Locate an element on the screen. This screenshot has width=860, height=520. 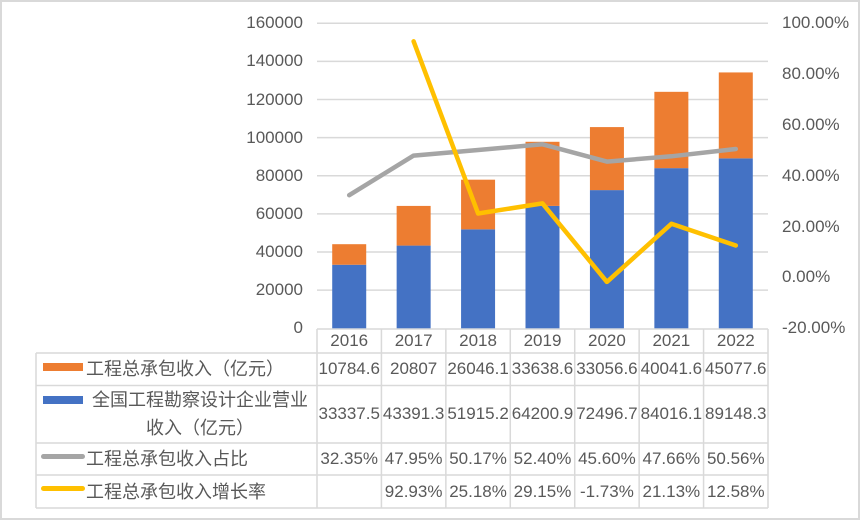
table-value-cell: 33056.6 is located at coordinates (607, 369).